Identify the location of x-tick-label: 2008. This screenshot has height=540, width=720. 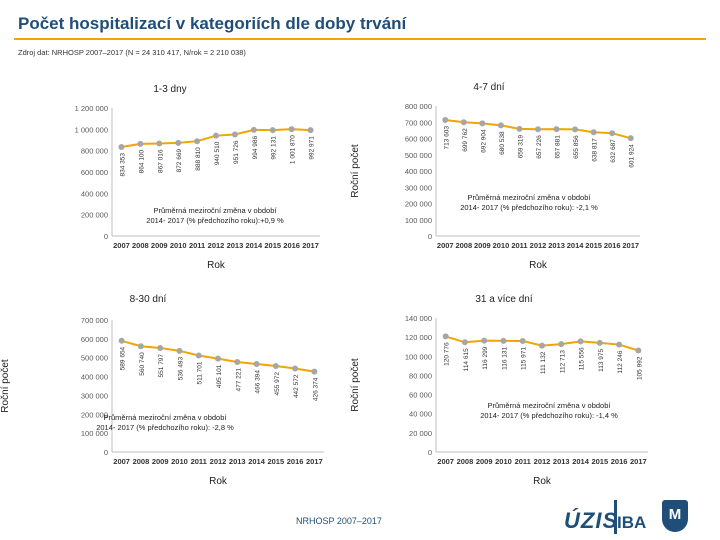
(140, 245).